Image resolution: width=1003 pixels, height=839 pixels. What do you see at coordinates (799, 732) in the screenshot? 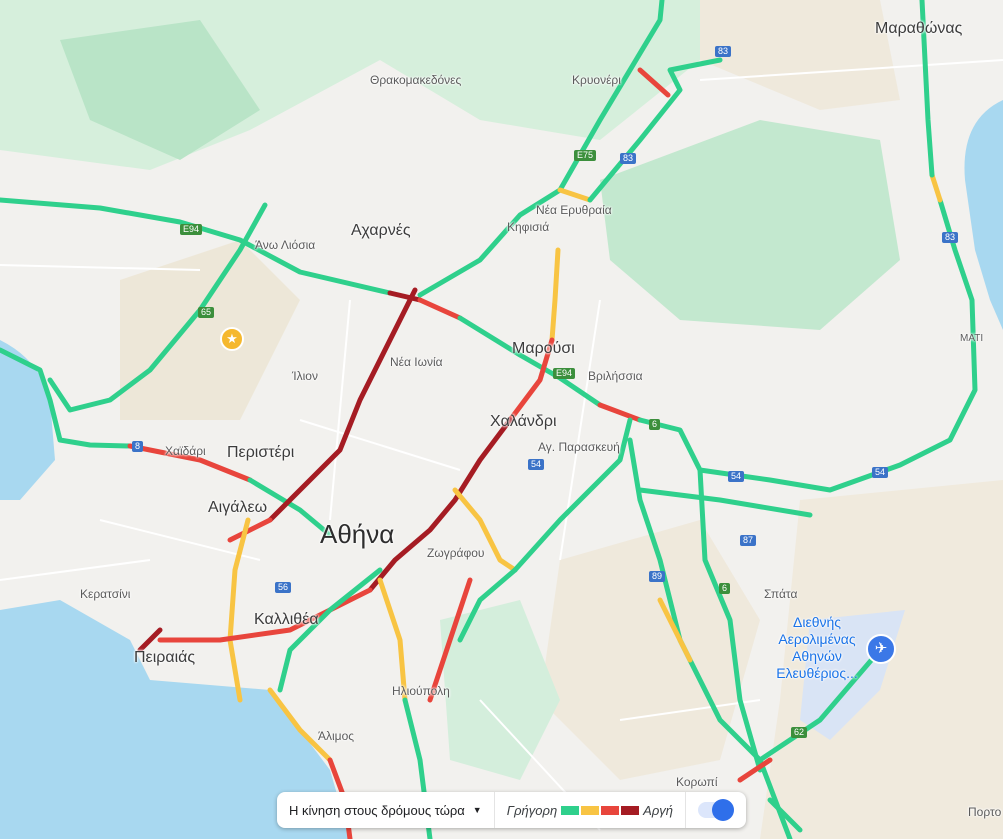
I see `route-shield: 62` at bounding box center [799, 732].